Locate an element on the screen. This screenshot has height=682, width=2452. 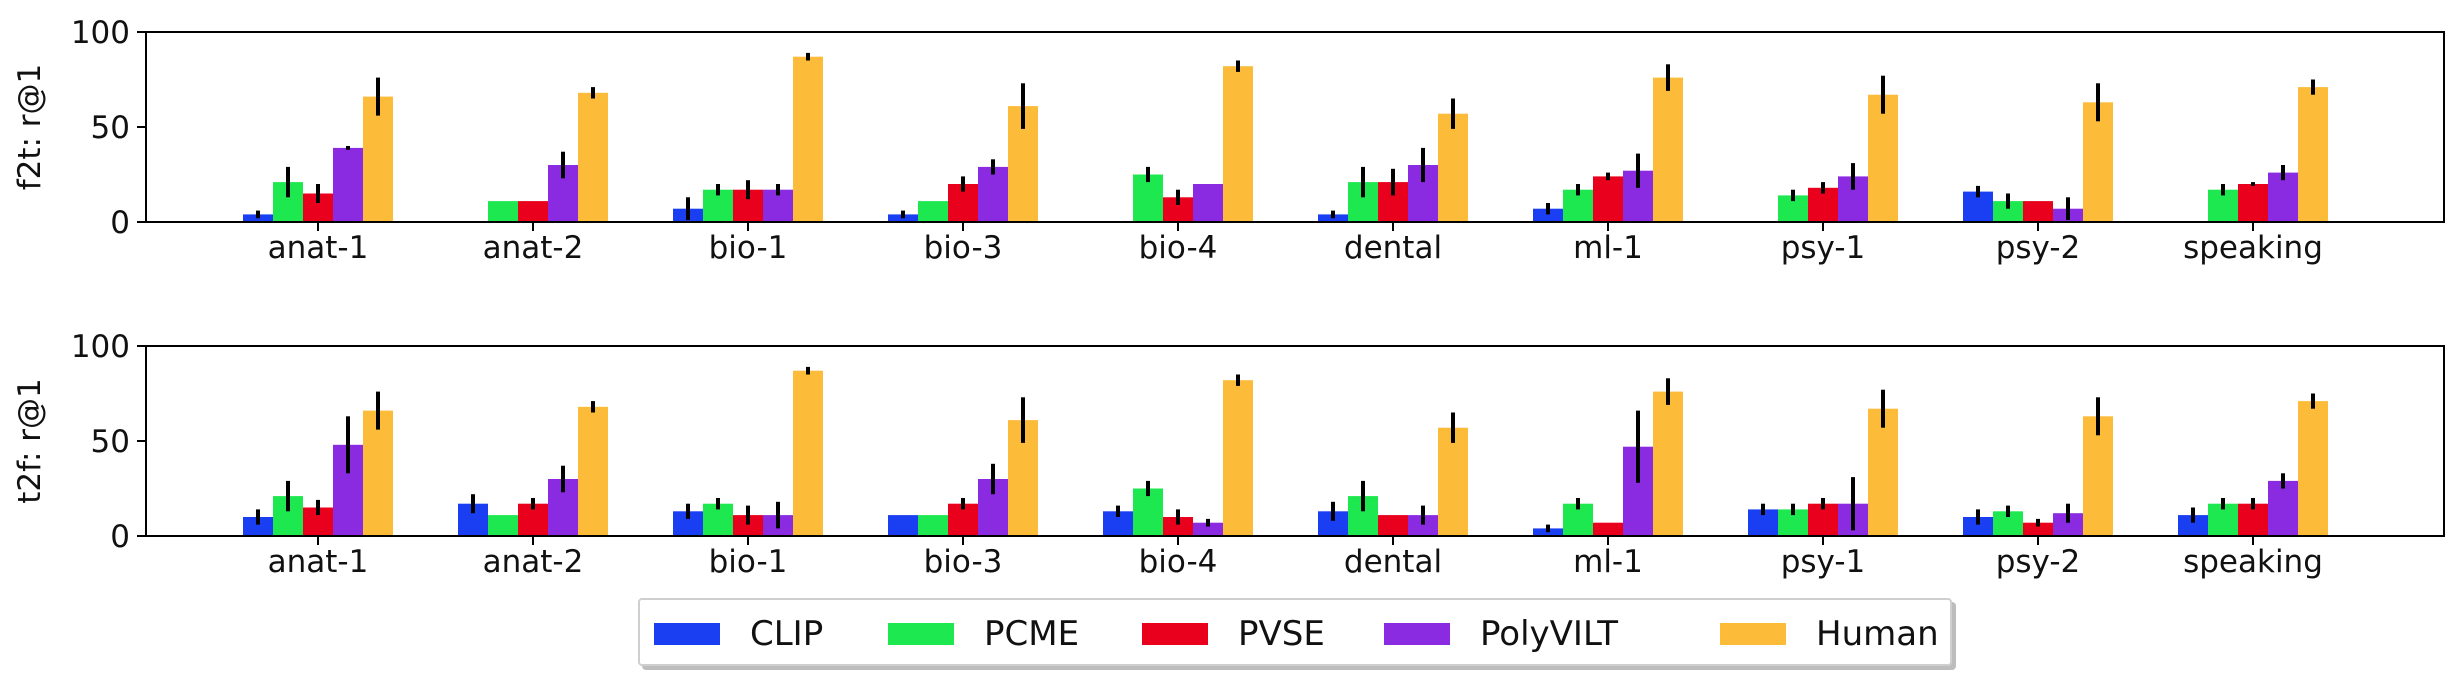
legend-label: Human is located at coordinates (1877, 634).